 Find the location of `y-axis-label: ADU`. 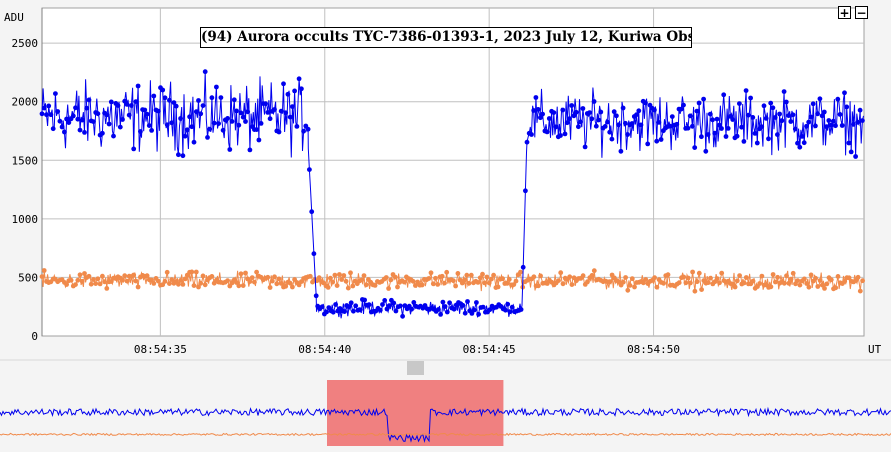

y-axis-label: ADU is located at coordinates (14, 17).